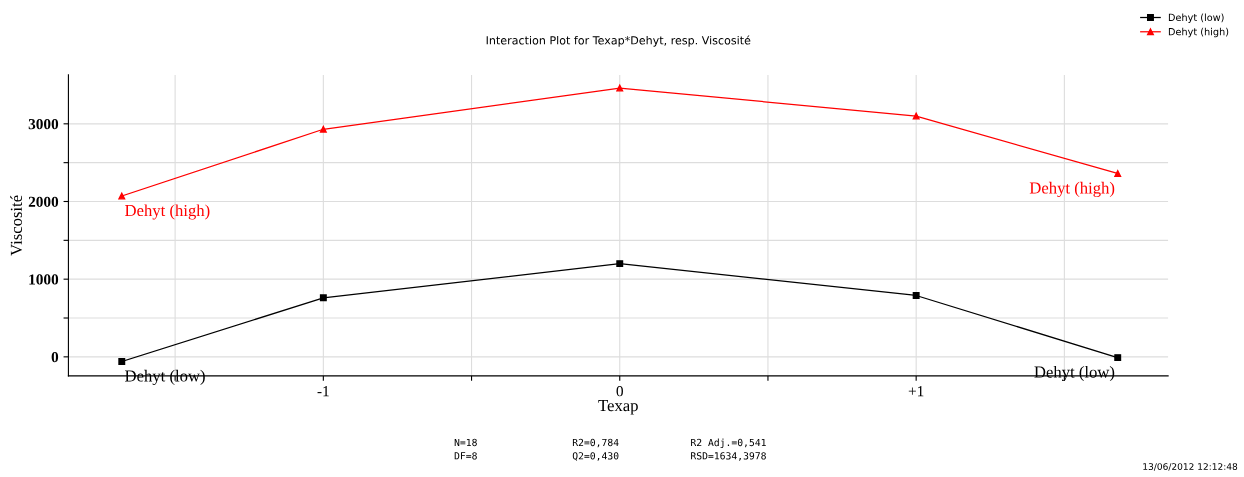  I want to click on y-tick-label: 3000, so click(43, 124).